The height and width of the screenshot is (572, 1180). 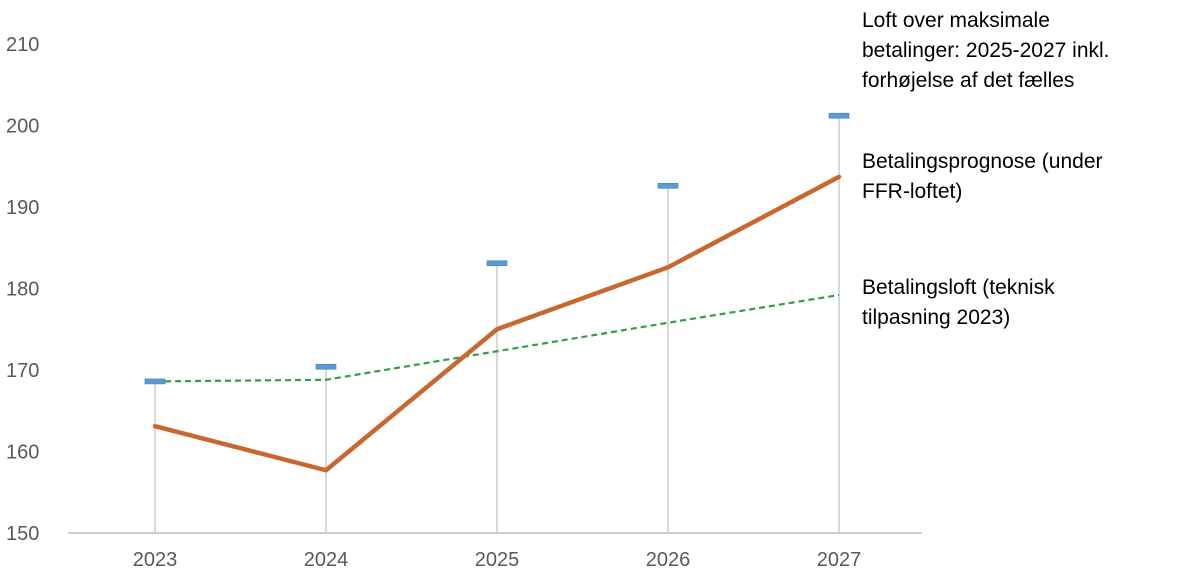 What do you see at coordinates (958, 287) in the screenshot?
I see `series-label-line: Betalingsloft (teknisk` at bounding box center [958, 287].